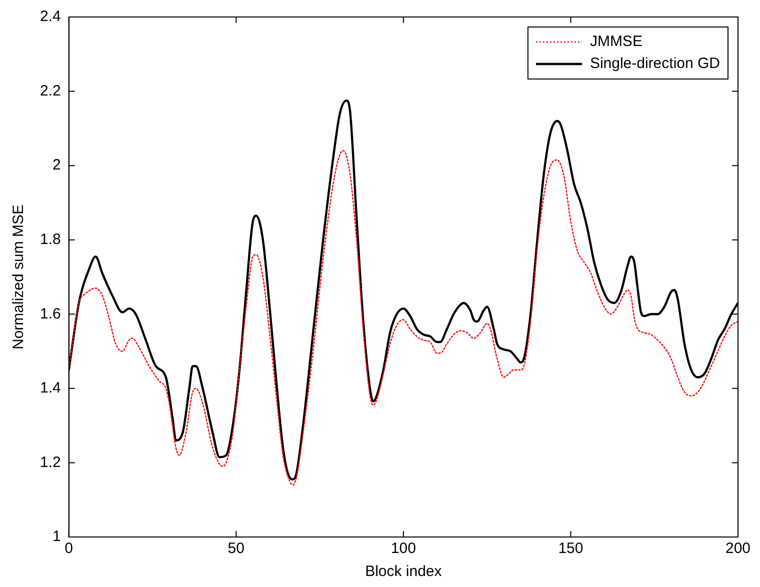  Describe the element at coordinates (655, 63) in the screenshot. I see `legend-label: Single-direction GD` at that location.